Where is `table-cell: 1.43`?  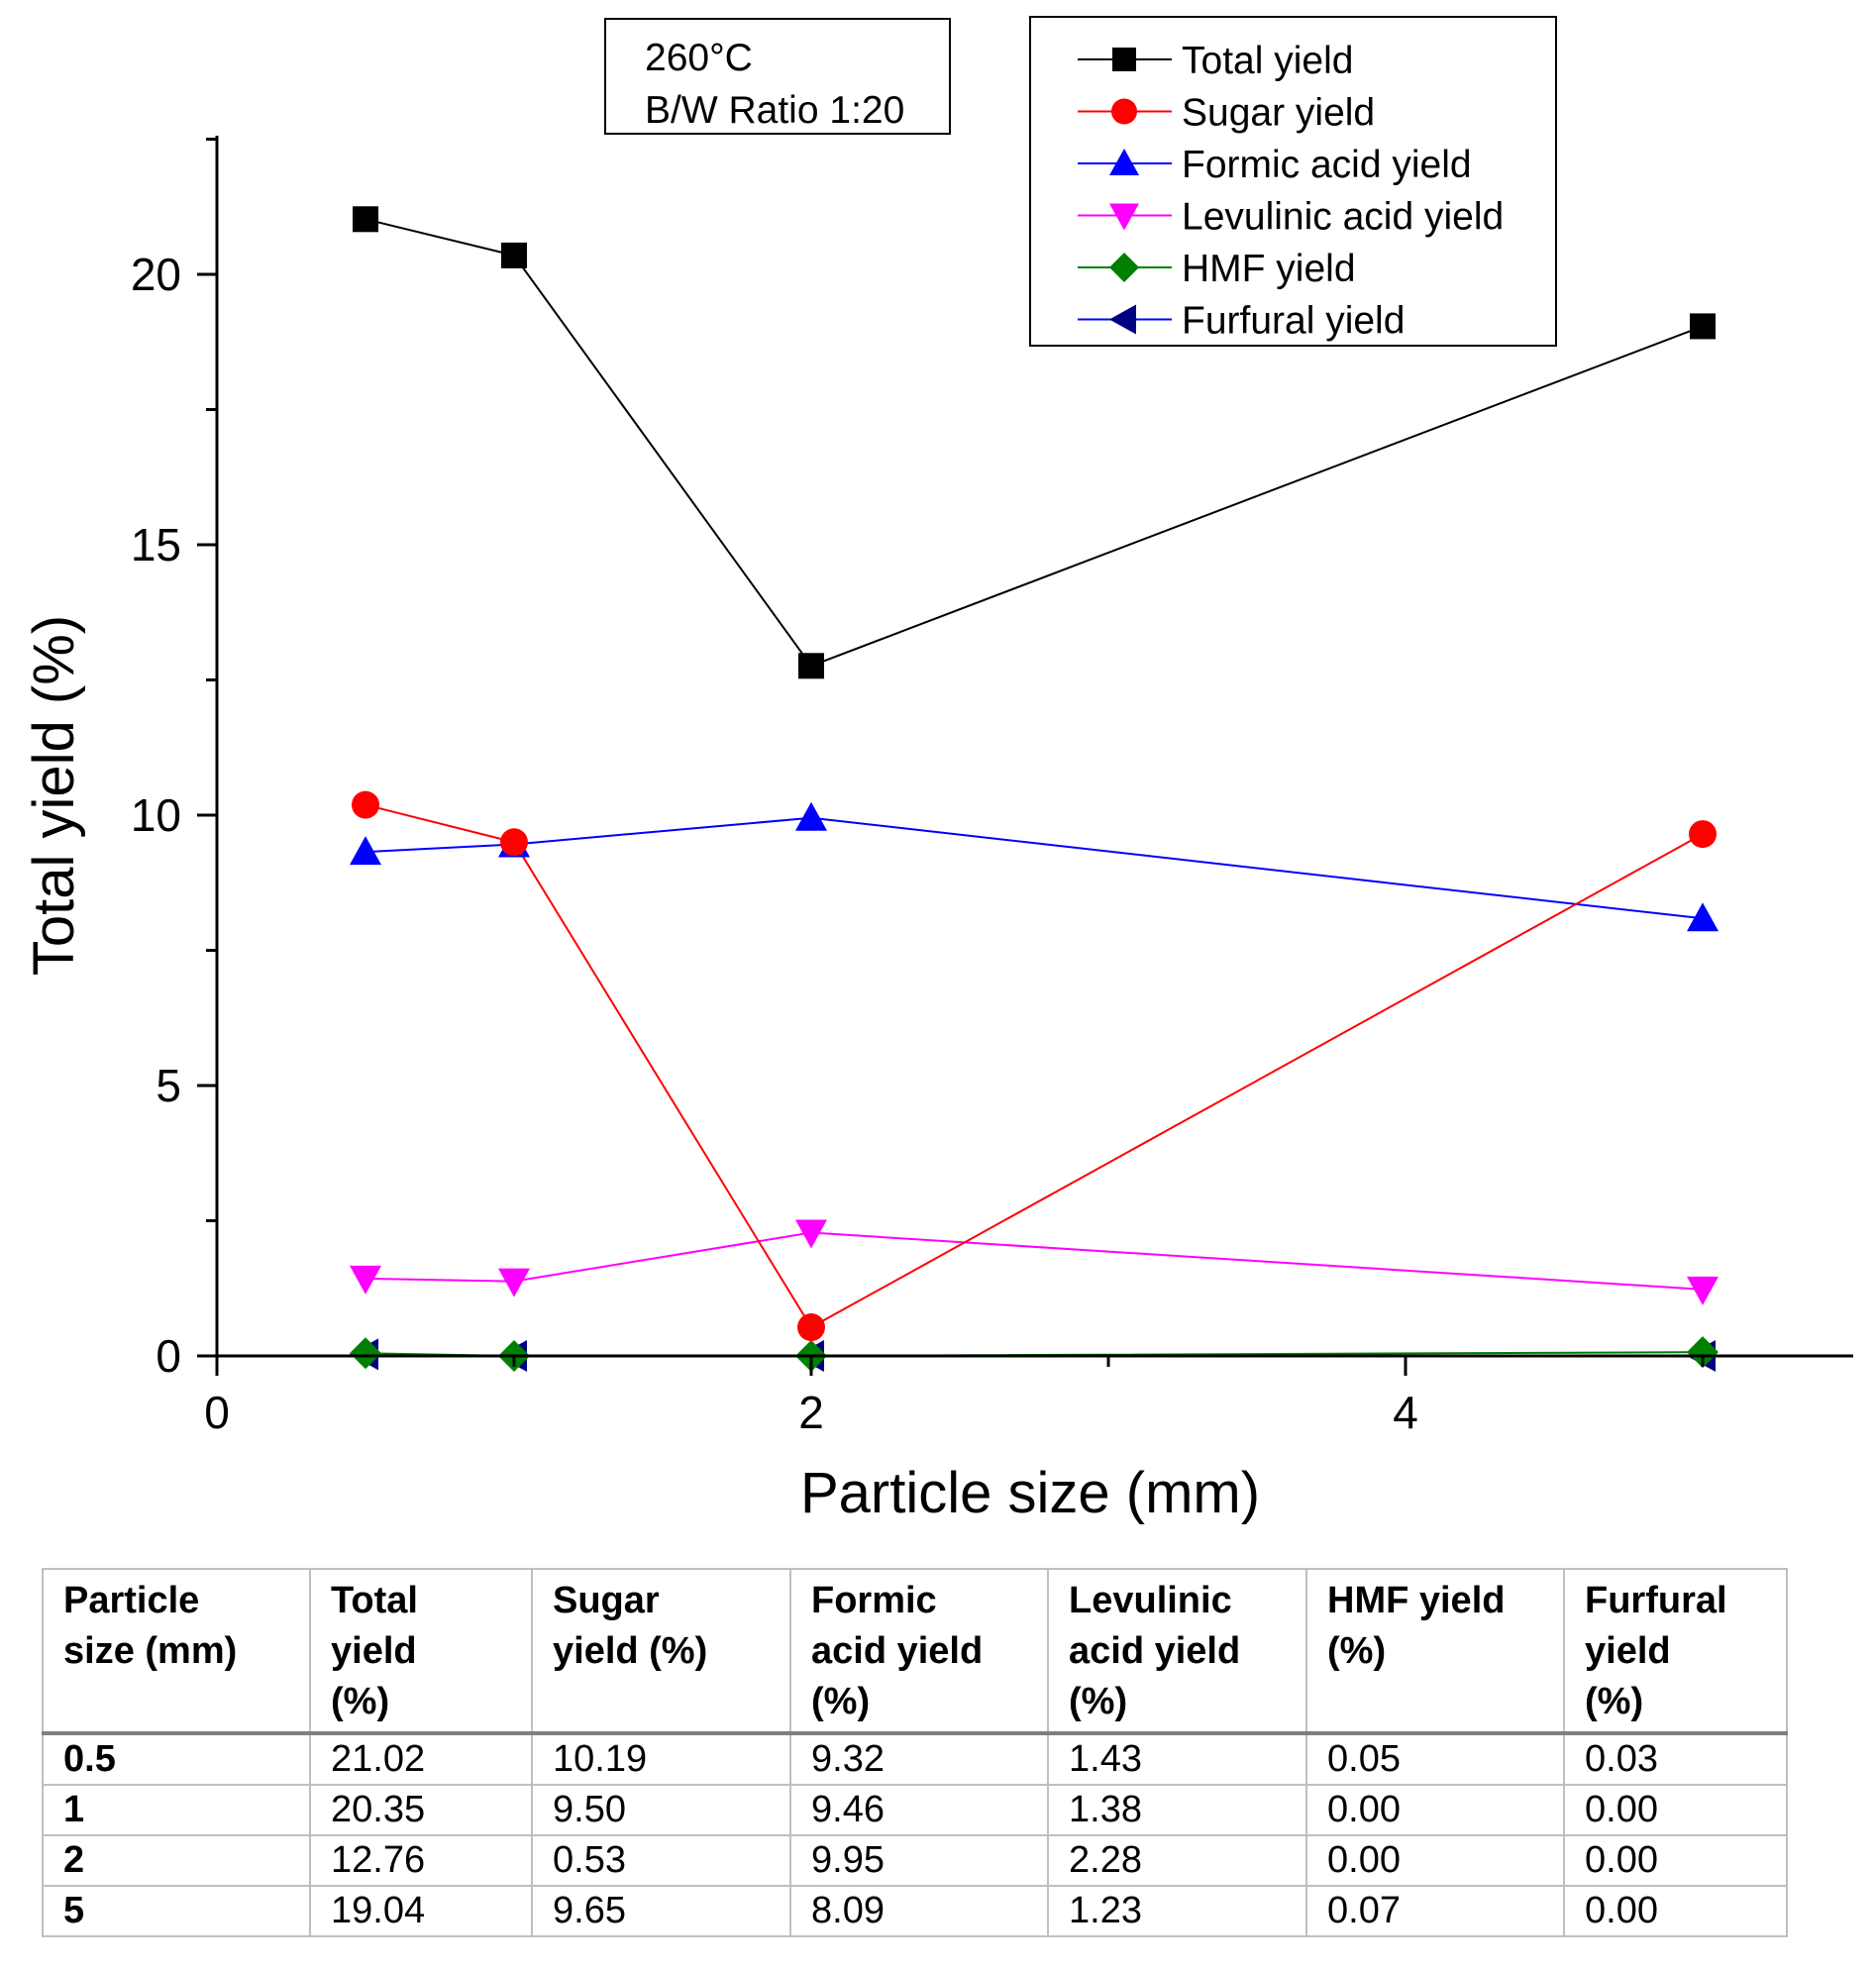 table-cell: 1.43 is located at coordinates (1177, 1759).